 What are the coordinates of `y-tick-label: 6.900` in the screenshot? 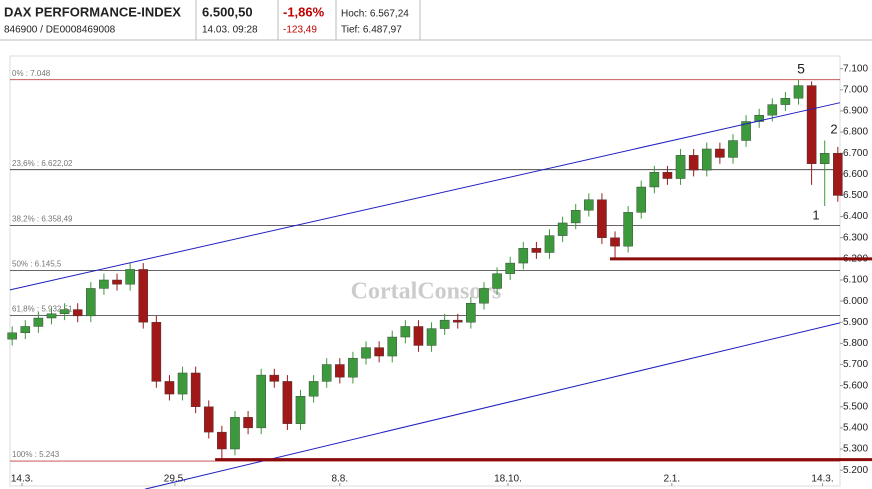 It's located at (855, 111).